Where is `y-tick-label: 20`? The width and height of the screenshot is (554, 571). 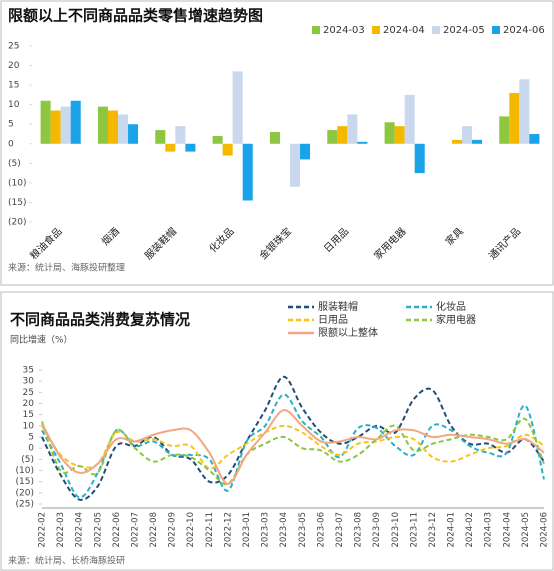 y-tick-label: 20 is located at coordinates (14, 66).